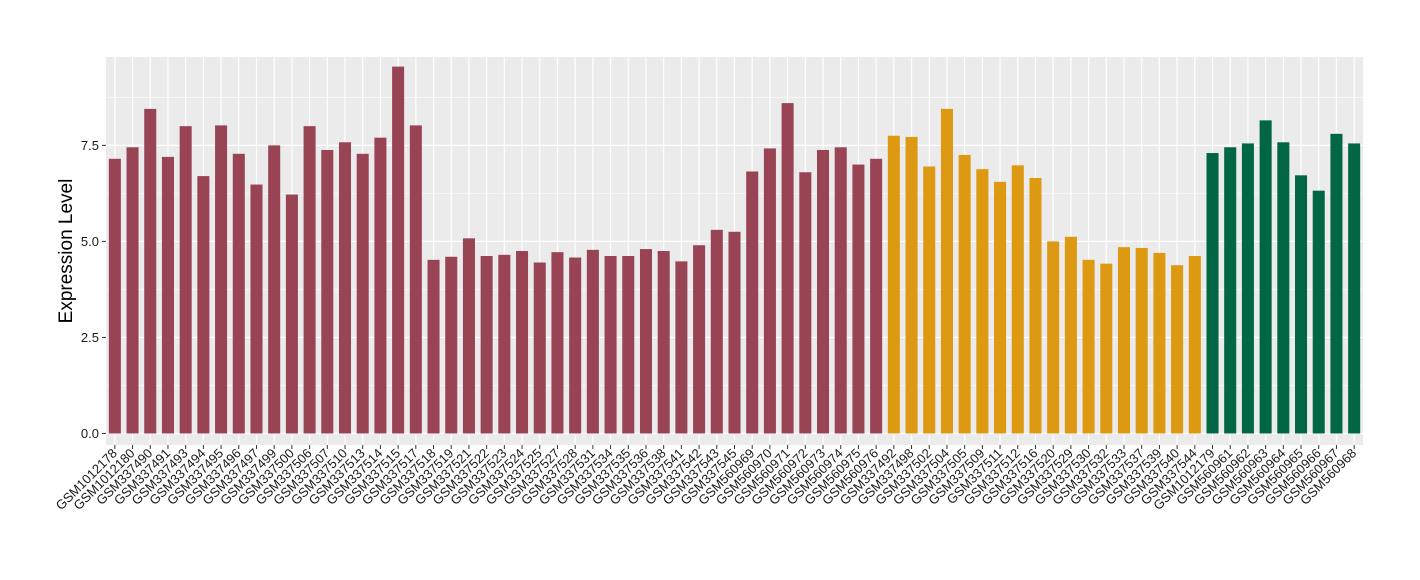  I want to click on y-tick-label: 2.5, so click(90, 337).